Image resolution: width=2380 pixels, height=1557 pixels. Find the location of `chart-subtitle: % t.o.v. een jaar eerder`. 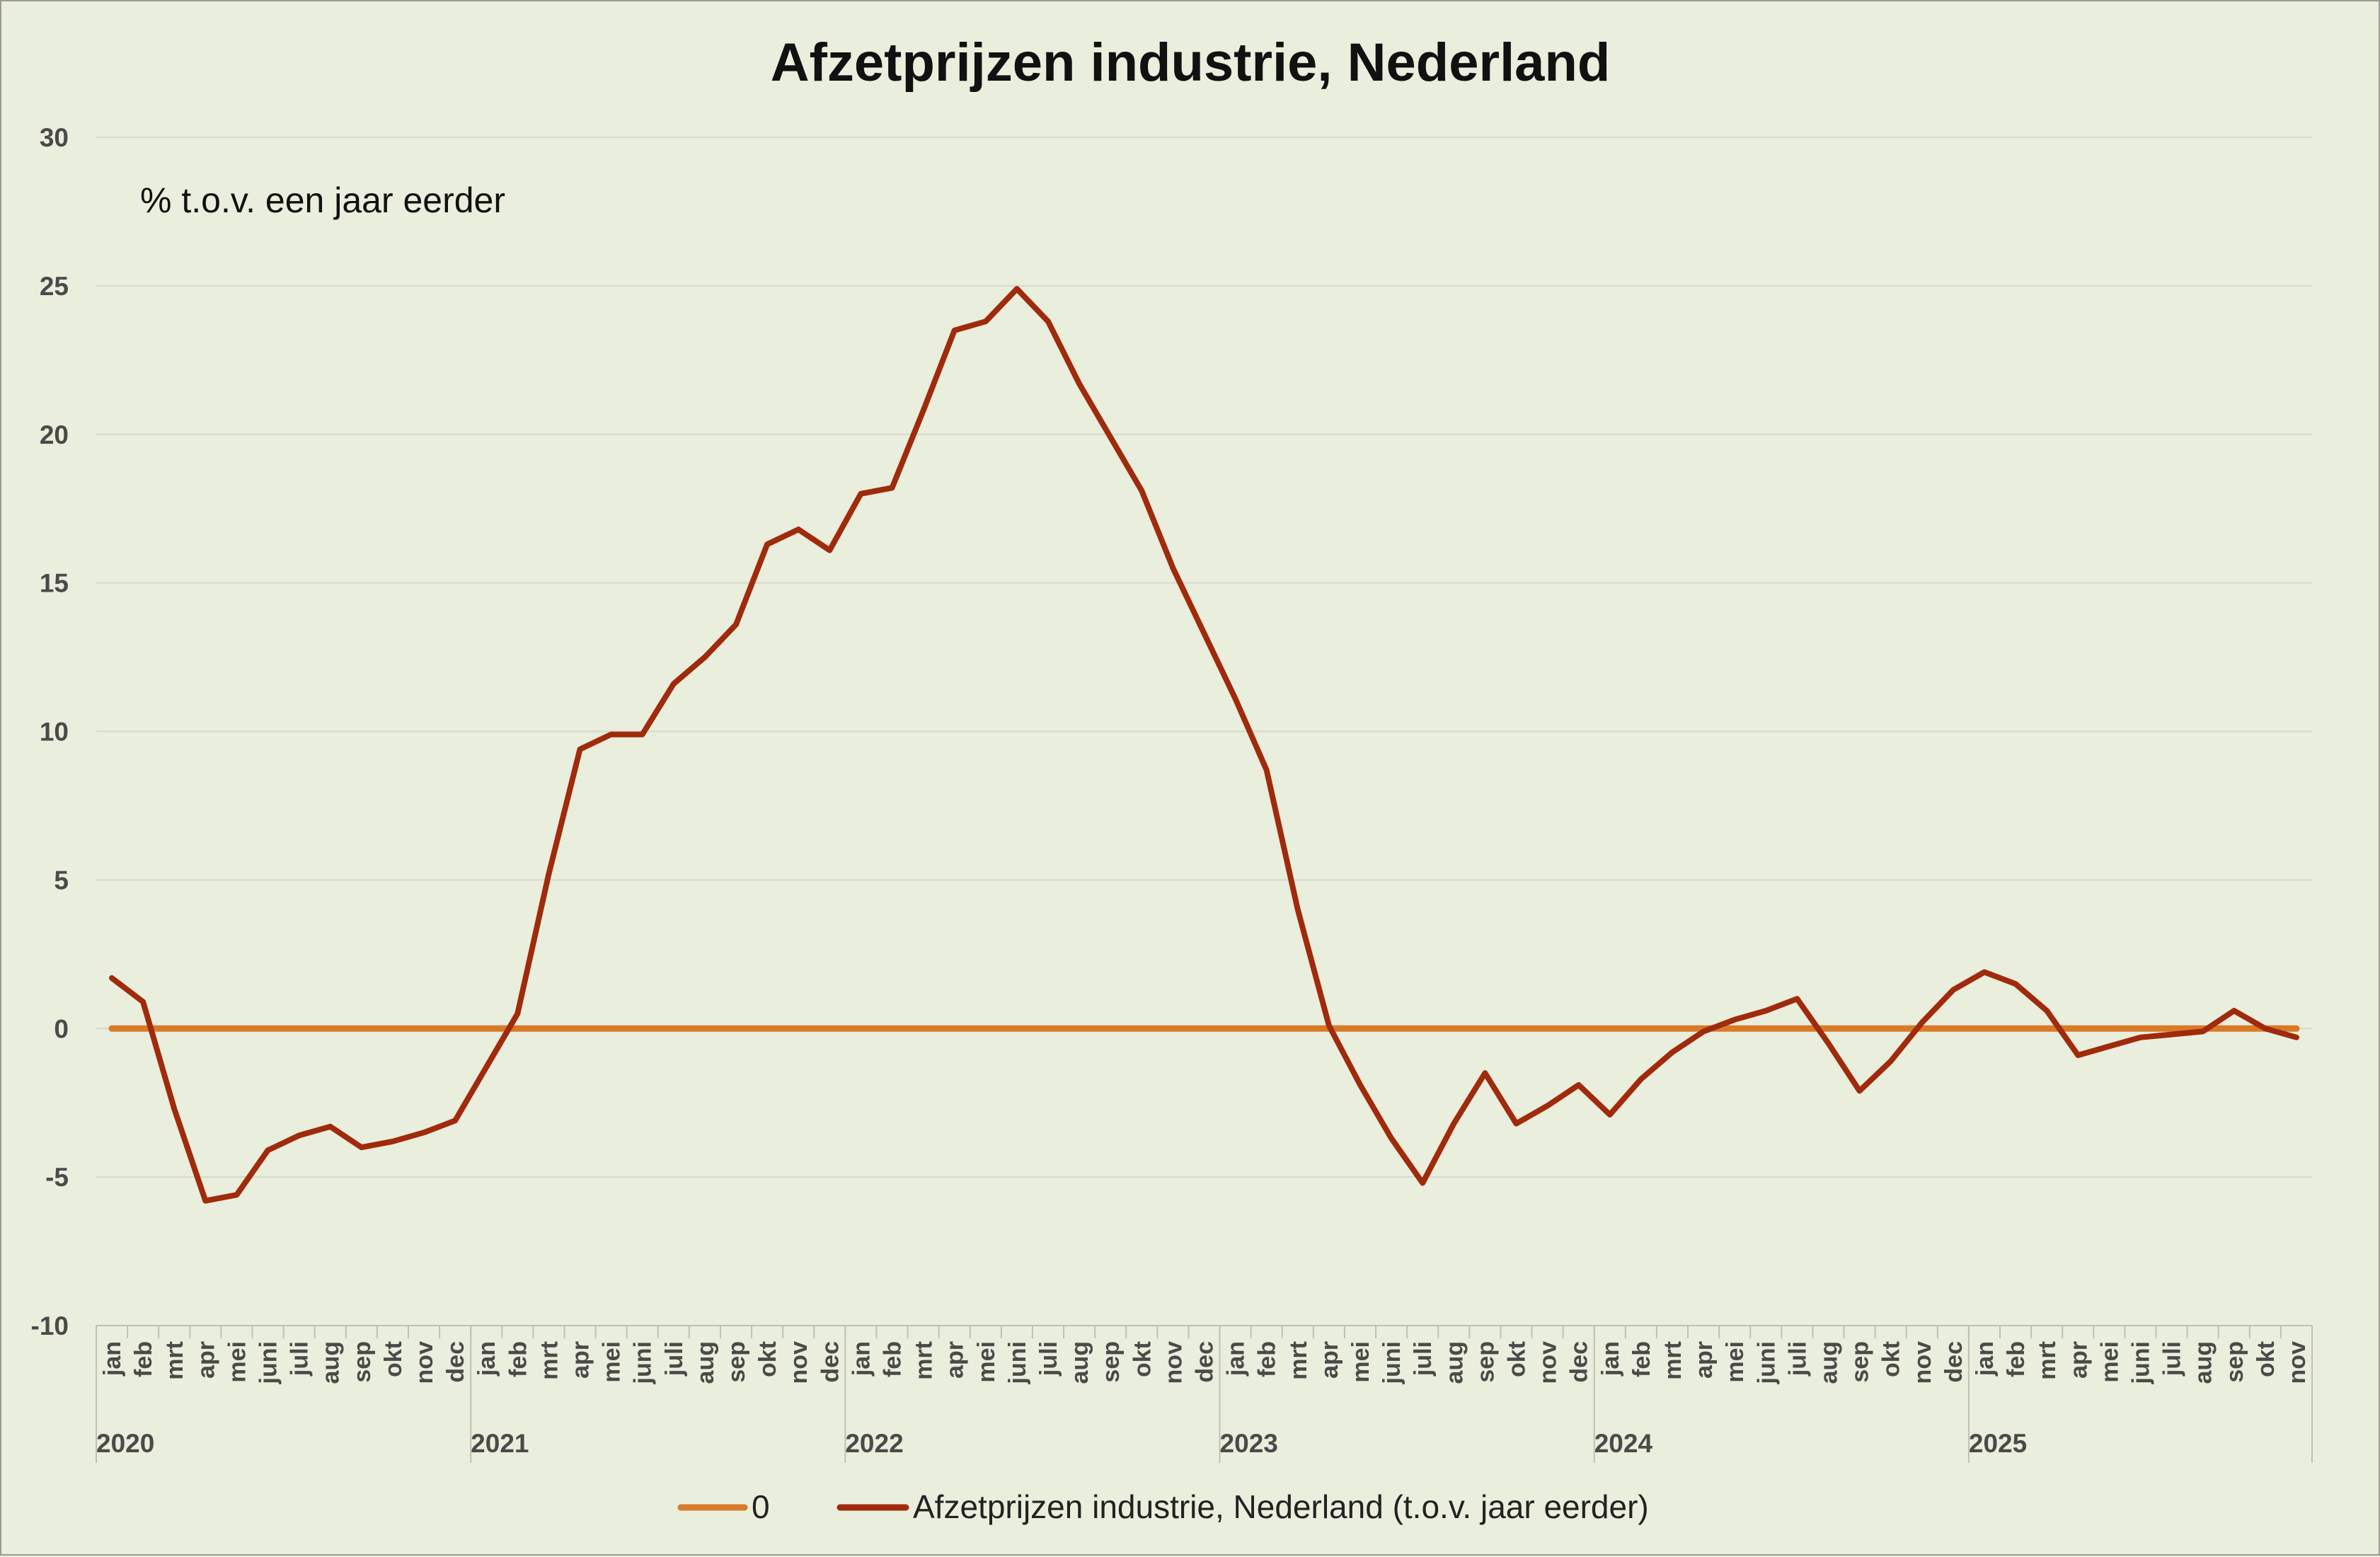

chart-subtitle: % t.o.v. een jaar eerder is located at coordinates (322, 200).